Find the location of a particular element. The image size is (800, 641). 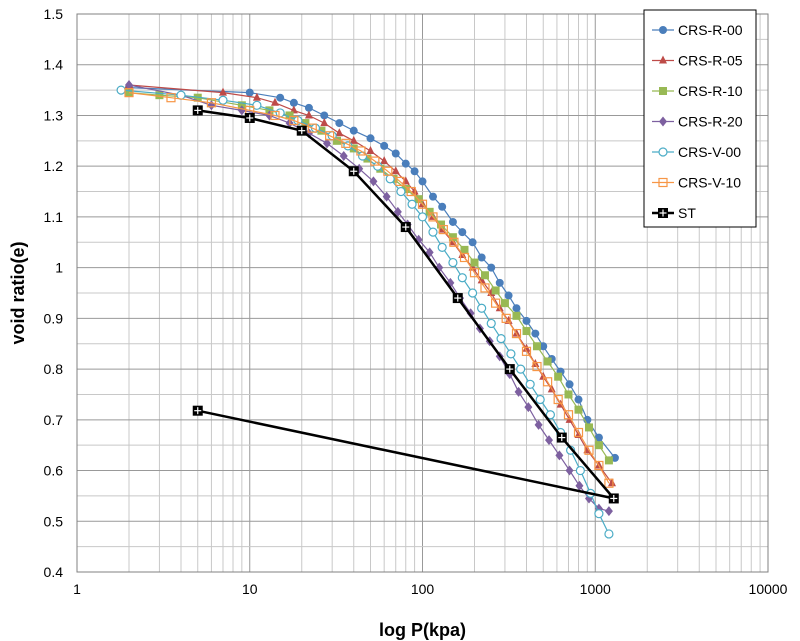

y-axis-title: void ratio(e) is located at coordinates (18, 292).